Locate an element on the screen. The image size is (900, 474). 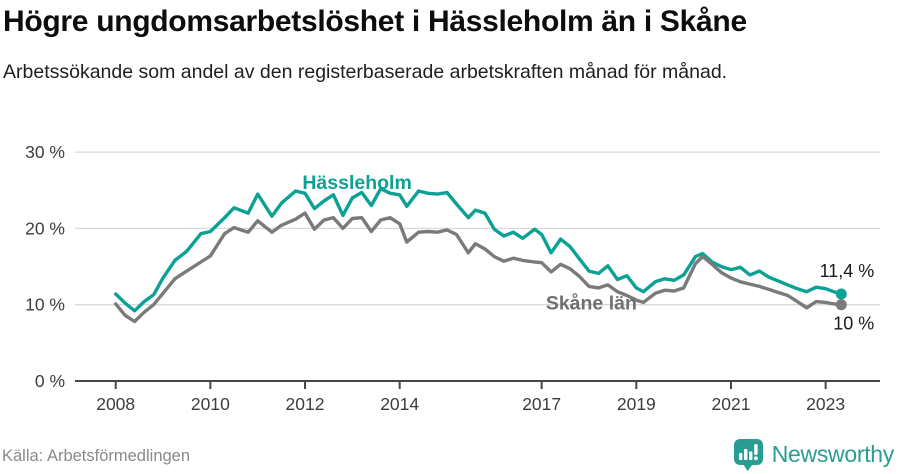
x-tick-label: 2021 is located at coordinates (731, 404).